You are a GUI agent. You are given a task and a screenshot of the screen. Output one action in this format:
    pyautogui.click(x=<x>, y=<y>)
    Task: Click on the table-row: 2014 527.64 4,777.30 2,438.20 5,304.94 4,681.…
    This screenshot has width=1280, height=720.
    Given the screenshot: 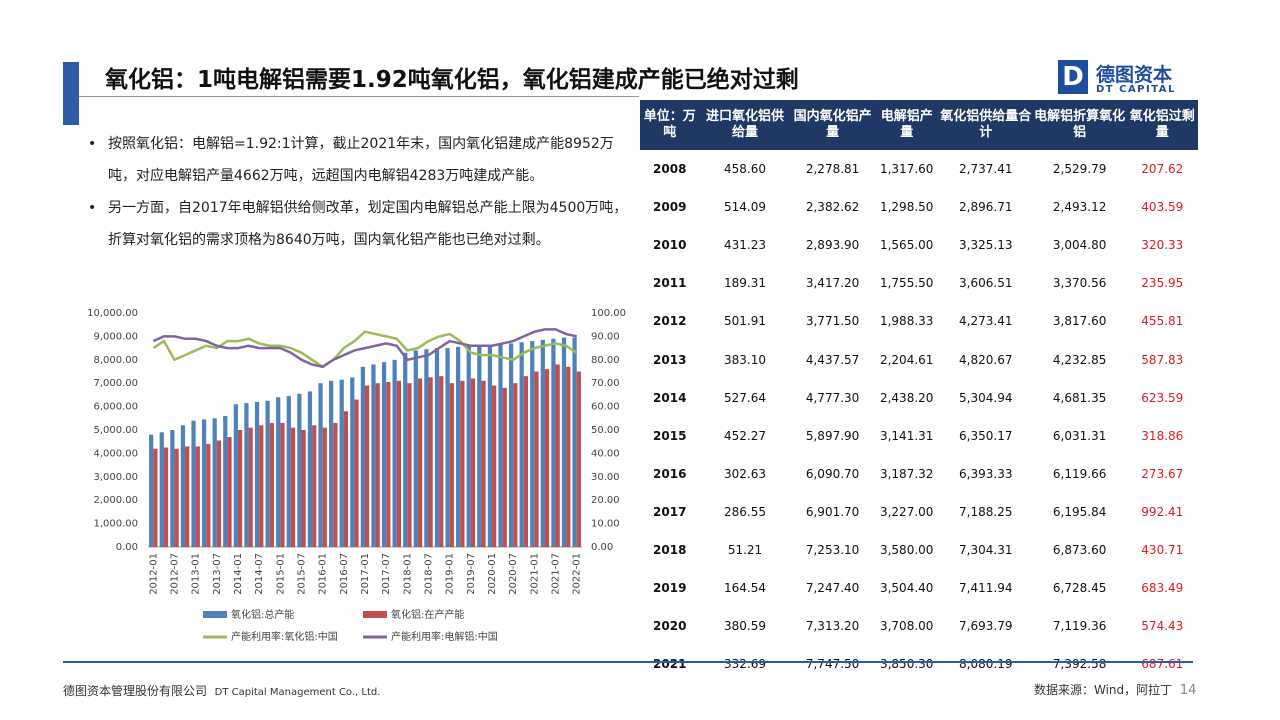 What is the action you would take?
    pyautogui.click(x=919, y=398)
    